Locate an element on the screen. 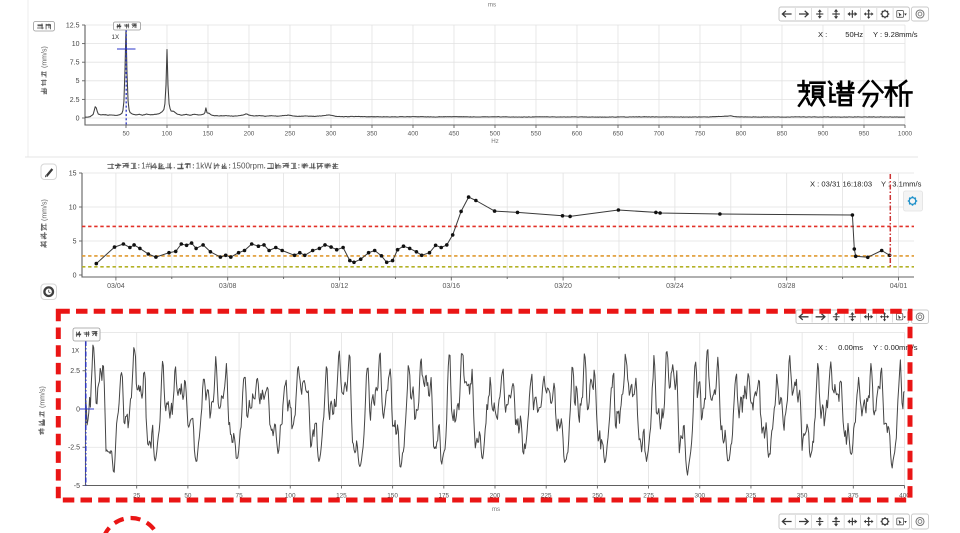 This screenshot has width=960, height=533. svg-text: 900 is located at coordinates (823, 134).